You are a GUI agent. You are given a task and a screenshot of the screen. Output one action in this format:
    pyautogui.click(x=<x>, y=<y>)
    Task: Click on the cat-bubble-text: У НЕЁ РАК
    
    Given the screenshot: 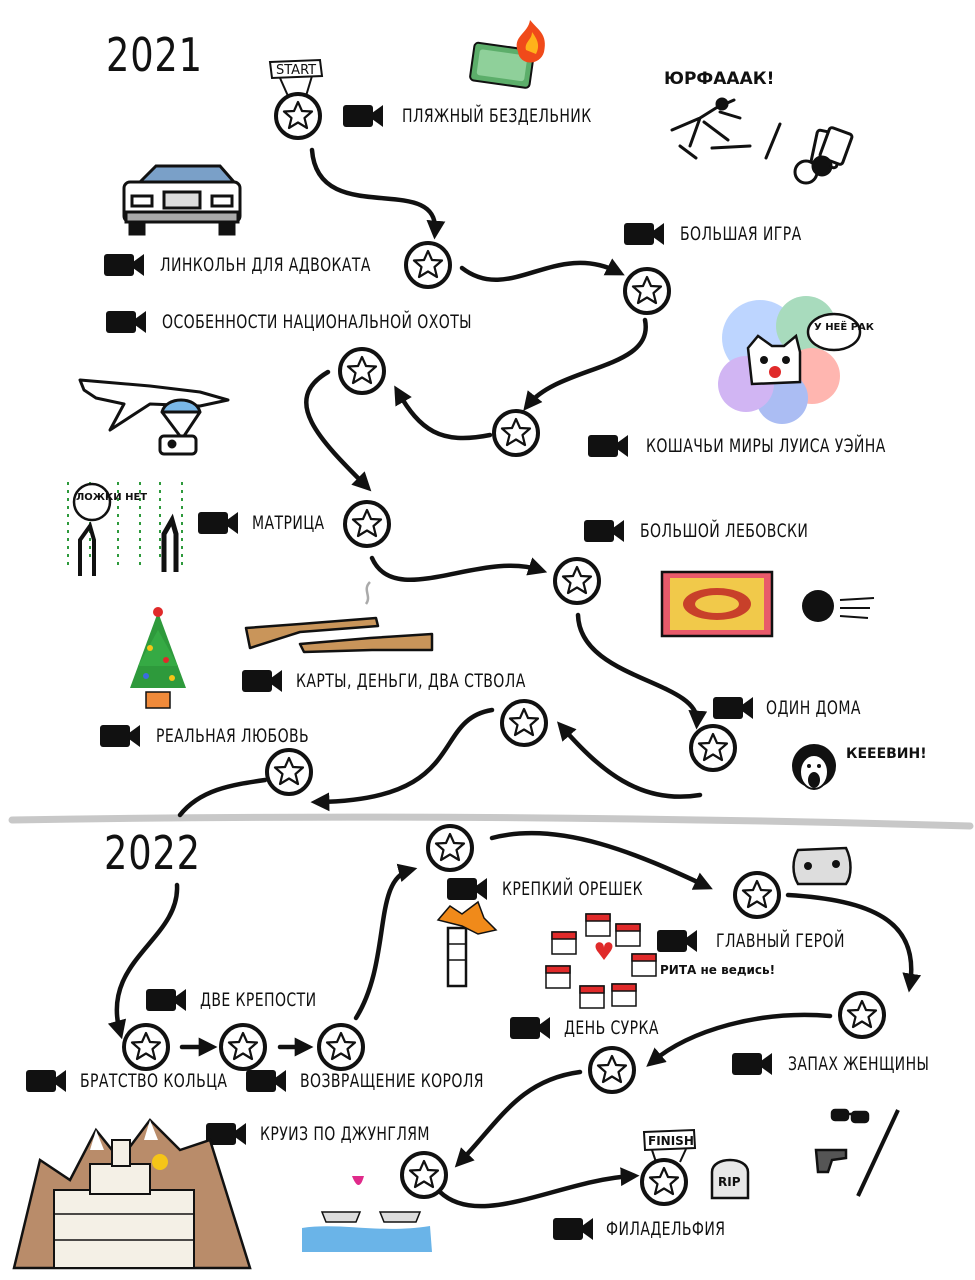 What is the action you would take?
    pyautogui.click(x=844, y=326)
    